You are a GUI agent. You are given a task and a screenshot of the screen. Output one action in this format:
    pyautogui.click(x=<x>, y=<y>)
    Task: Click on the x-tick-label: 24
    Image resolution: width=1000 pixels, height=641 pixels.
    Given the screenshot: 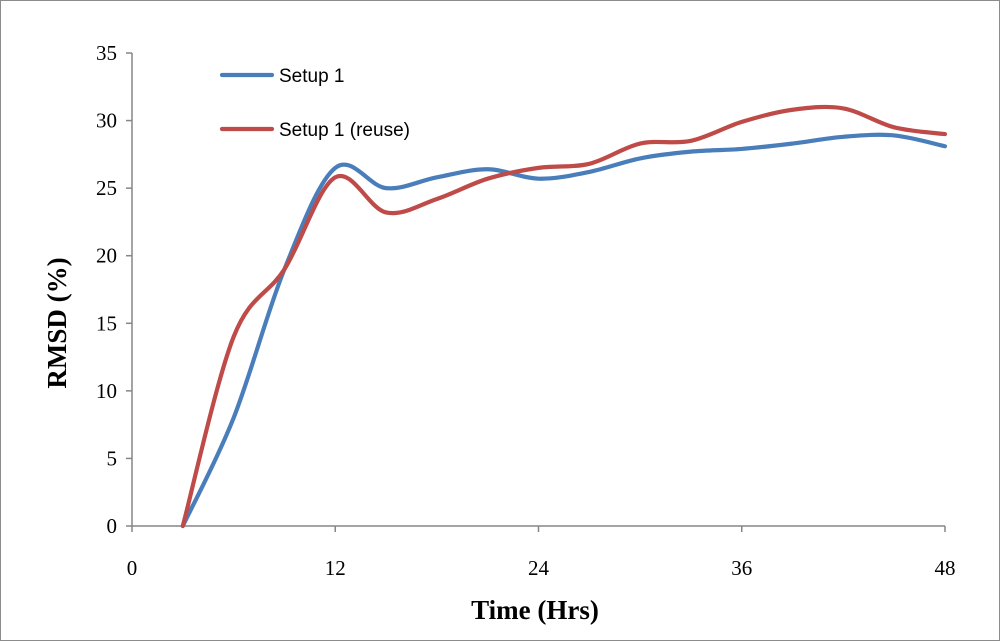 What is the action you would take?
    pyautogui.click(x=539, y=568)
    